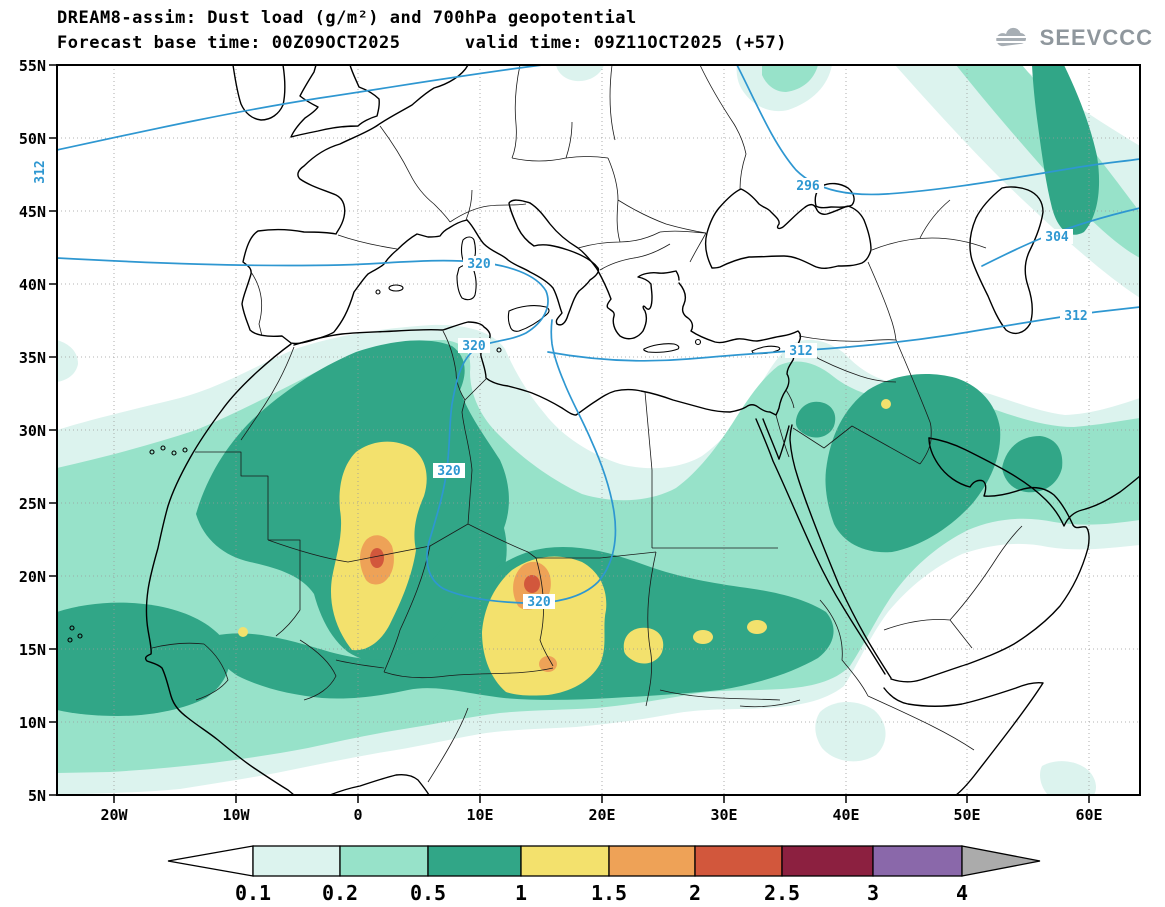  I want to click on lat-tick-label: 25N, so click(32, 504).